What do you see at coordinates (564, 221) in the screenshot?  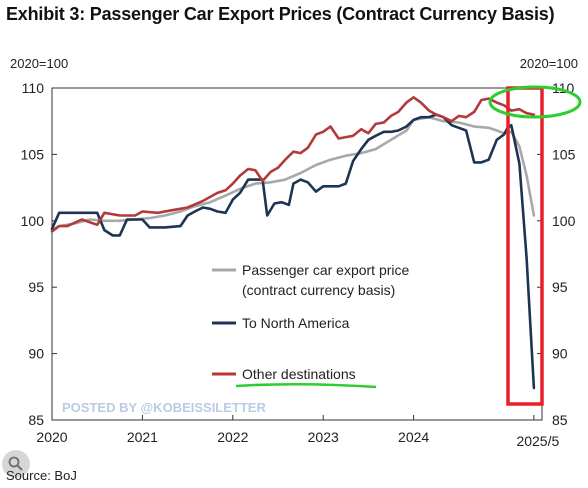 I see `right-tick-label: 100` at bounding box center [564, 221].